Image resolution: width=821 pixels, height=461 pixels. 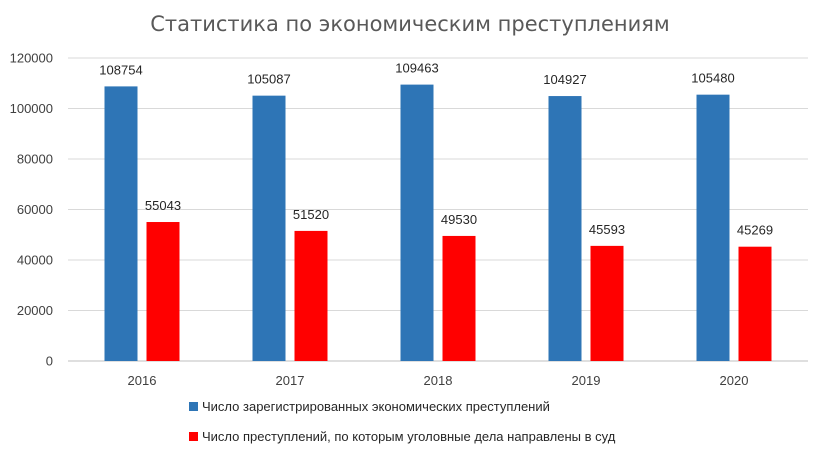 I want to click on data-label: 55043, so click(x=163, y=205).